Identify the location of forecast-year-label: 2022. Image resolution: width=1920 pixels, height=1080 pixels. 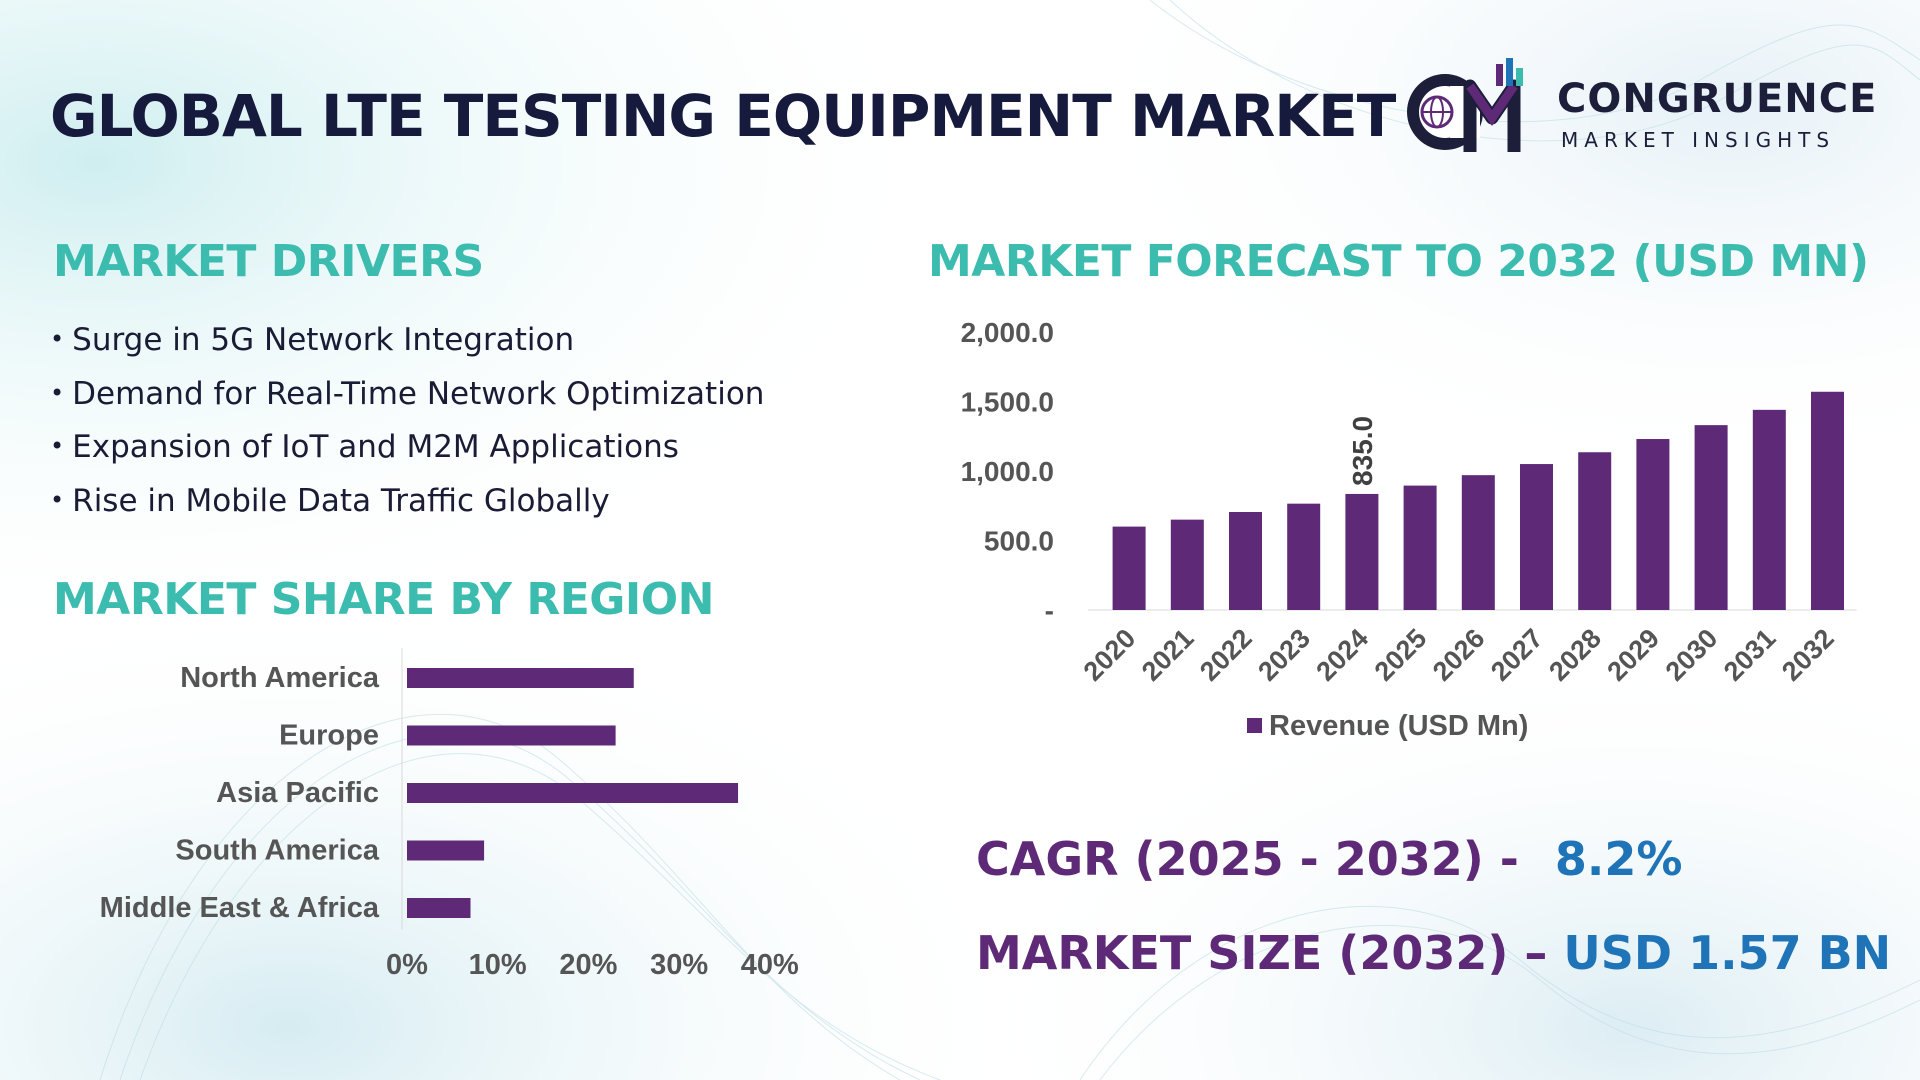
(1226, 655).